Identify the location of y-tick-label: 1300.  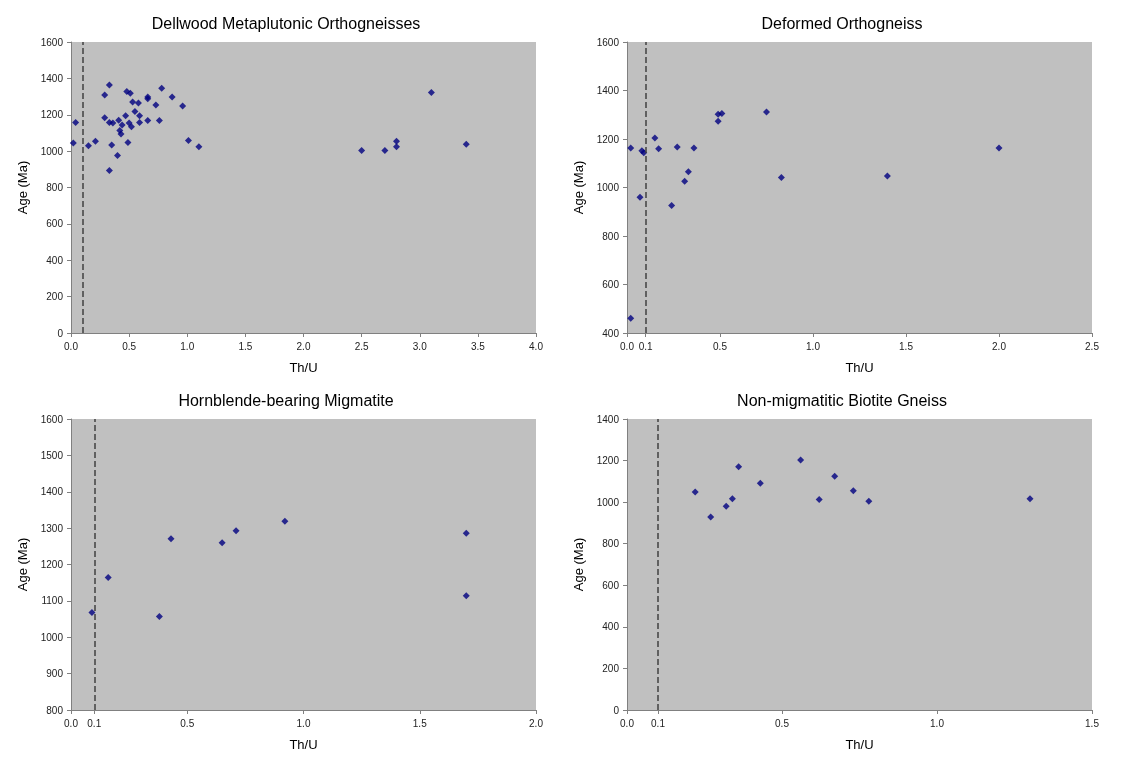
(52, 528).